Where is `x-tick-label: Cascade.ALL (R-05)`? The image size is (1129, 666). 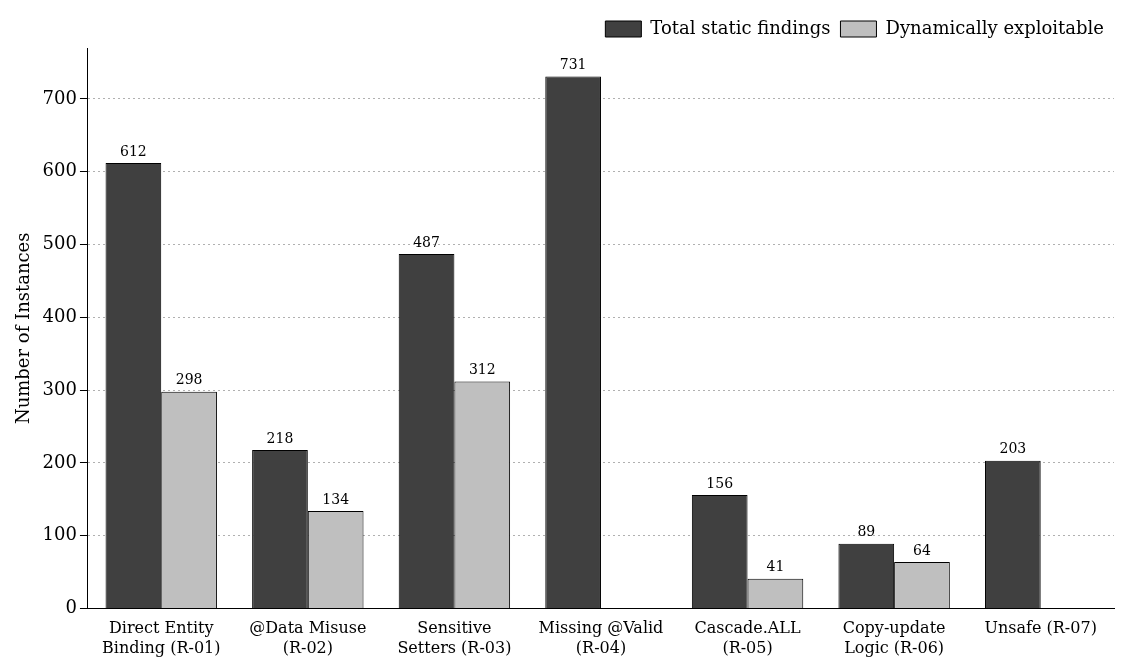
x-tick-label: Cascade.ALL (R-05) is located at coordinates (747, 637).